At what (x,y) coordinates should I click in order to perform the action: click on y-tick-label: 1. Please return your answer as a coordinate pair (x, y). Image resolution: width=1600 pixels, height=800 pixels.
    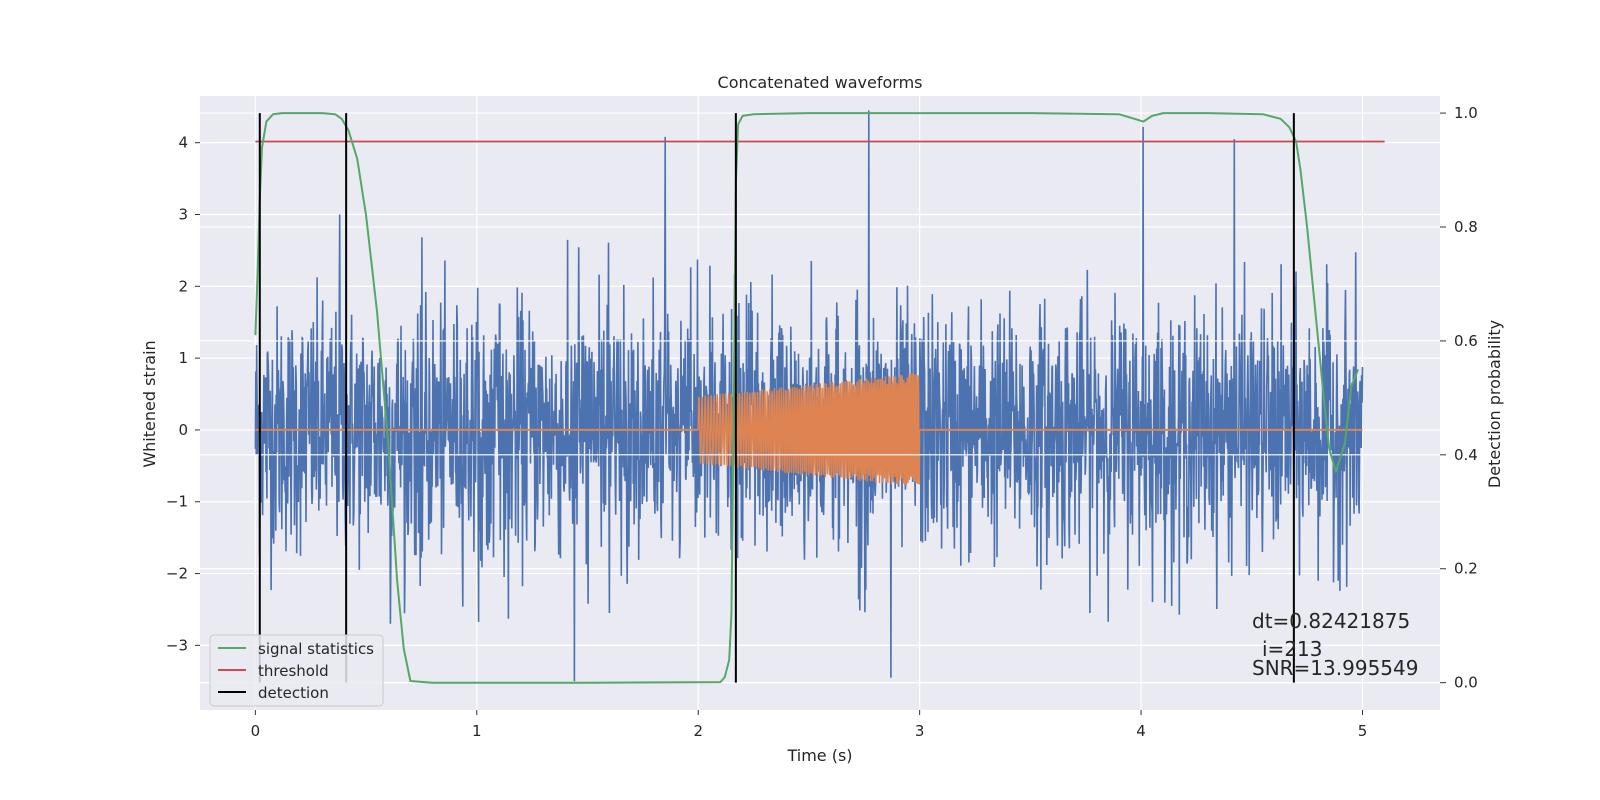
    Looking at the image, I should click on (183, 358).